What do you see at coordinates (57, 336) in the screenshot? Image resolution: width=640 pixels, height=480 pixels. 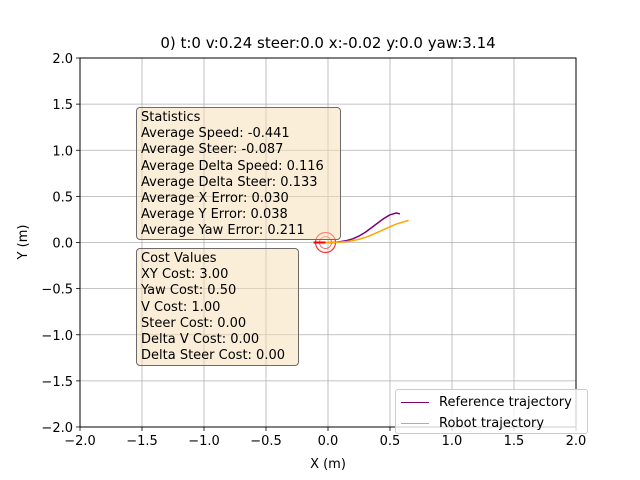 I see `y-tick-label: −1.0` at bounding box center [57, 336].